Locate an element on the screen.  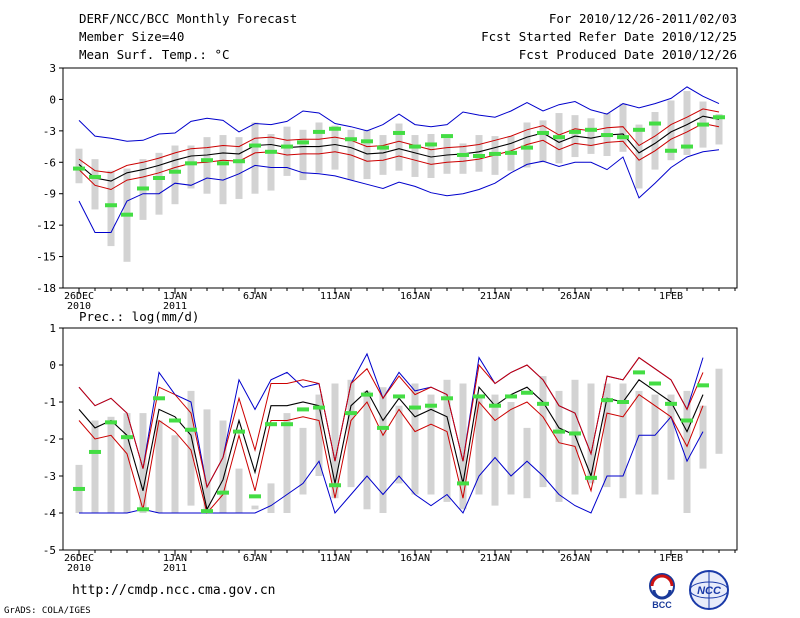
y-tick-label: -9 is located at coordinates (49, 194).